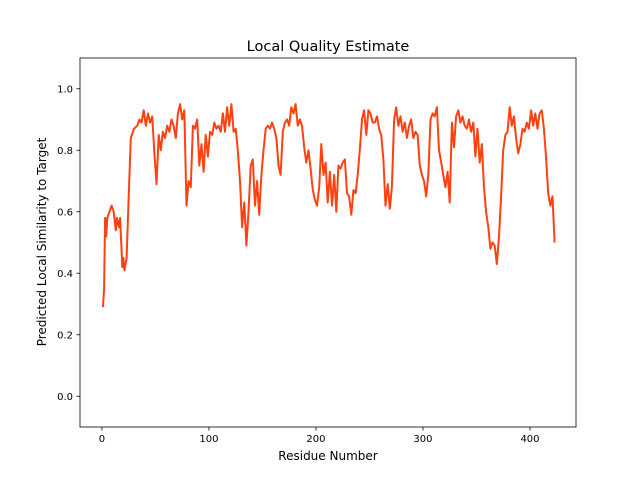 This screenshot has height=484, width=640. I want to click on x-tick-label: 400, so click(529, 439).